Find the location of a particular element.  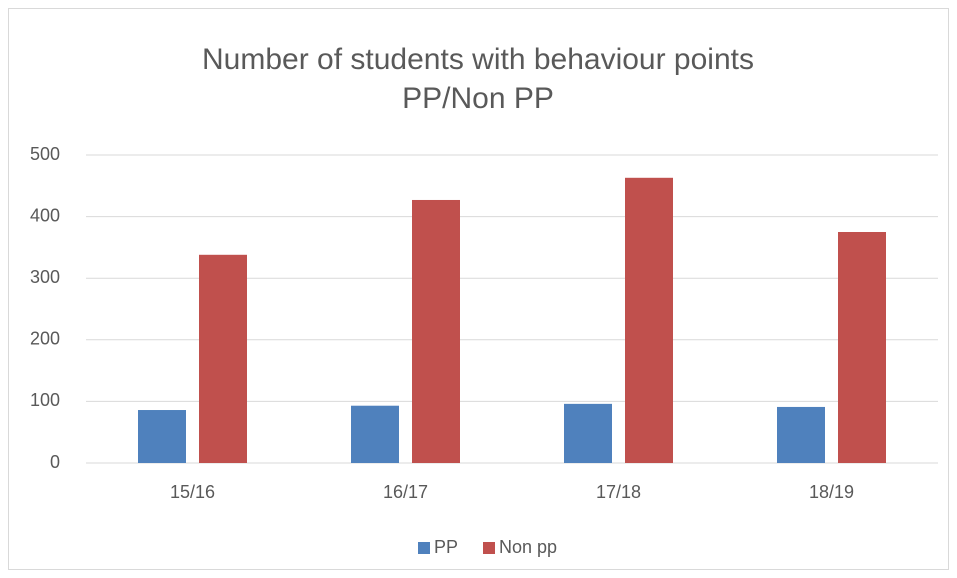

legend-label: Non pp is located at coordinates (528, 547).